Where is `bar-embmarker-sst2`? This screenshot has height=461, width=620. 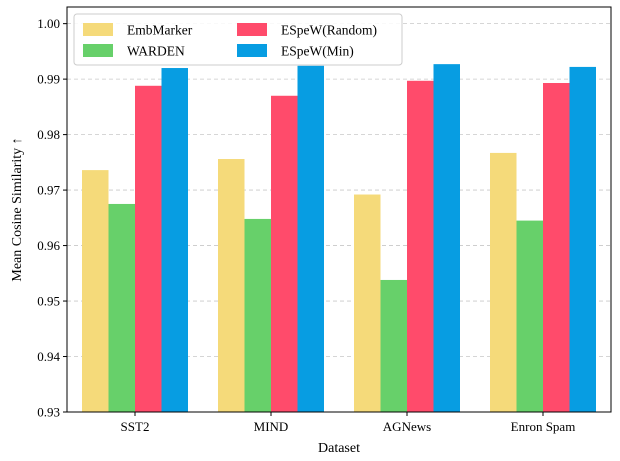 bar-embmarker-sst2 is located at coordinates (95, 291).